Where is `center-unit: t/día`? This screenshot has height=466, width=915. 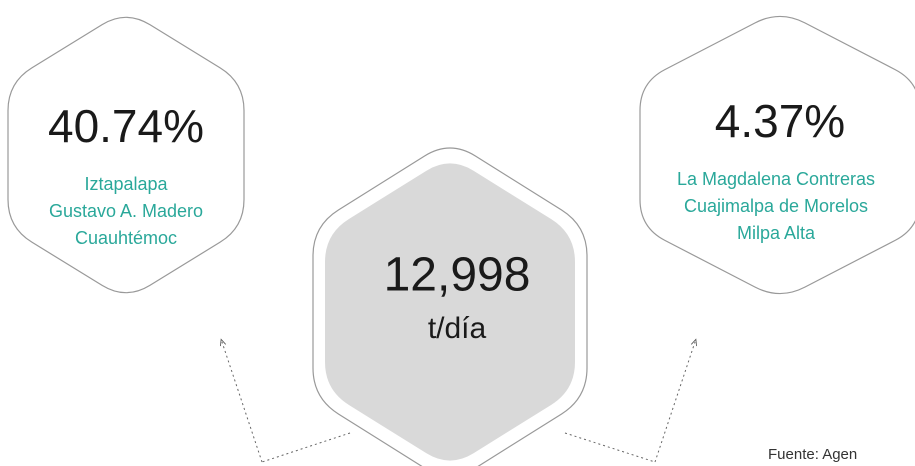
center-unit: t/día is located at coordinates (457, 328).